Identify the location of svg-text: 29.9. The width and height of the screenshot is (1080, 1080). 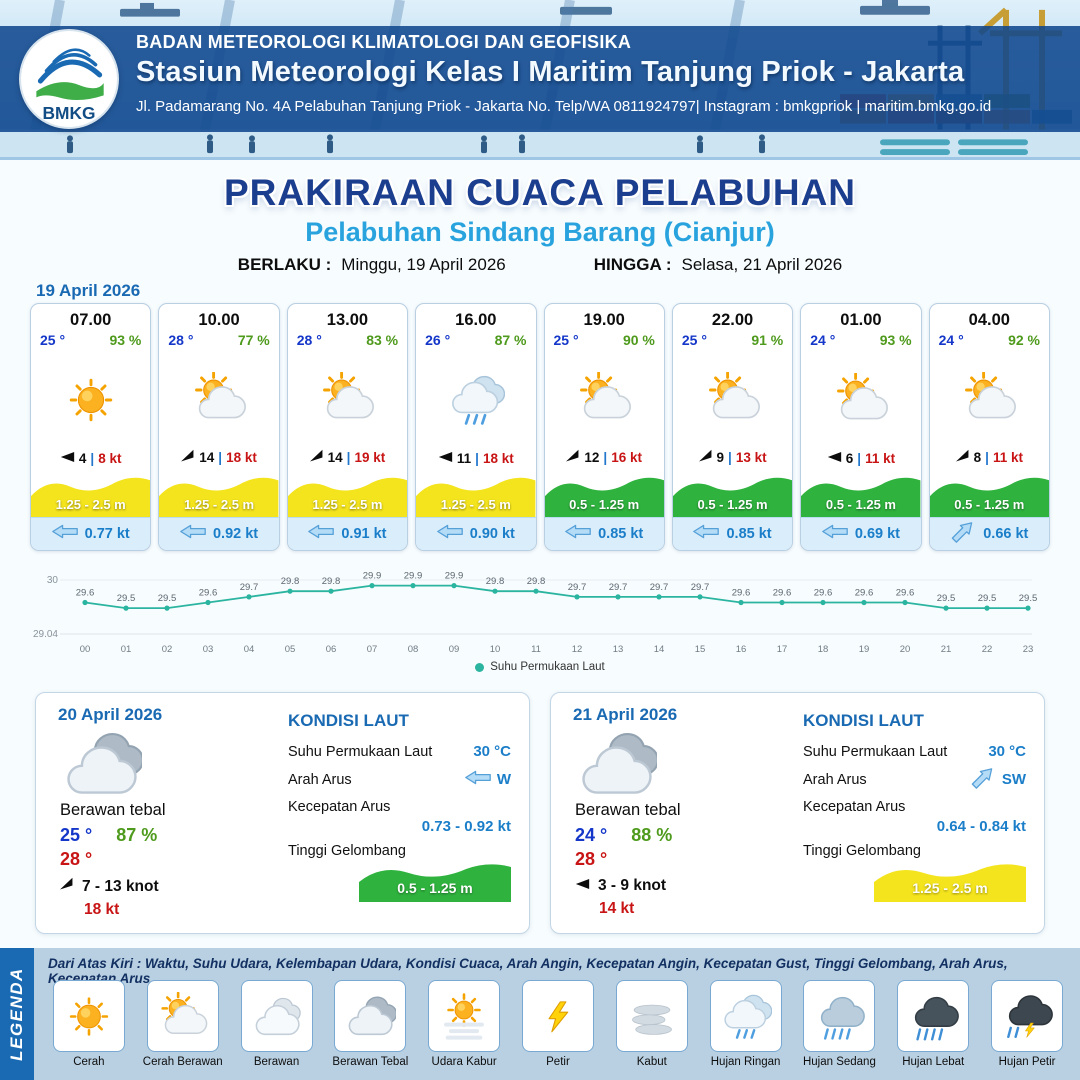
(413, 576).